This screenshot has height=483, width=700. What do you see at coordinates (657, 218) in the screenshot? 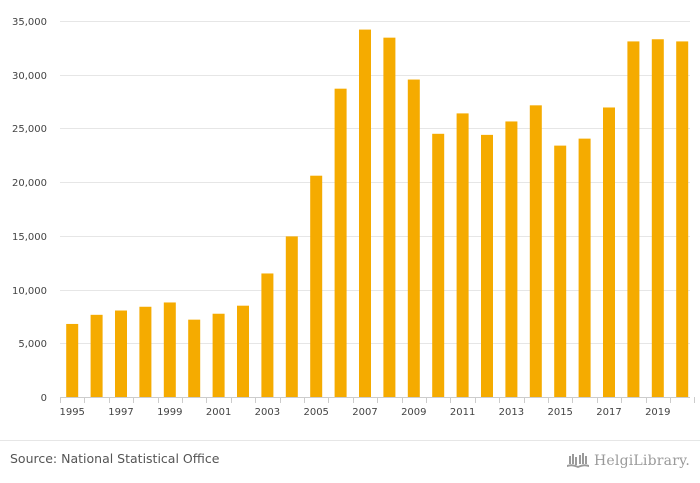
I see `bar-2019` at bounding box center [657, 218].